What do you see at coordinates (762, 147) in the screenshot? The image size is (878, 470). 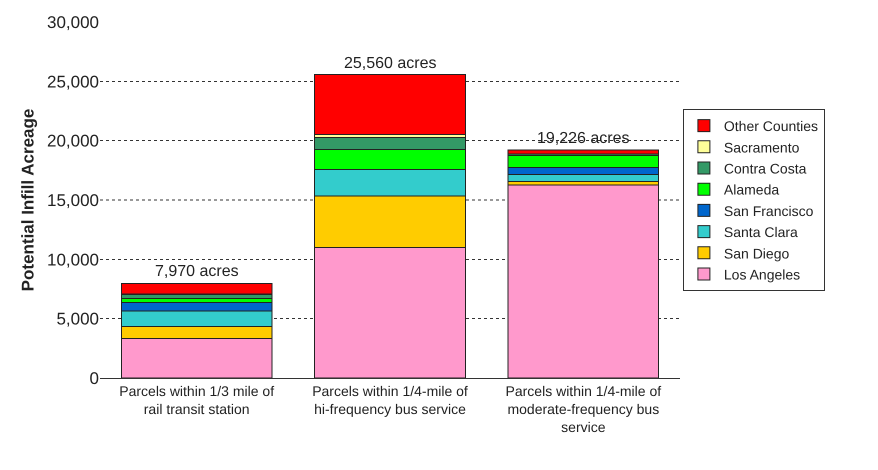 I see `legend-label: Sacramento` at bounding box center [762, 147].